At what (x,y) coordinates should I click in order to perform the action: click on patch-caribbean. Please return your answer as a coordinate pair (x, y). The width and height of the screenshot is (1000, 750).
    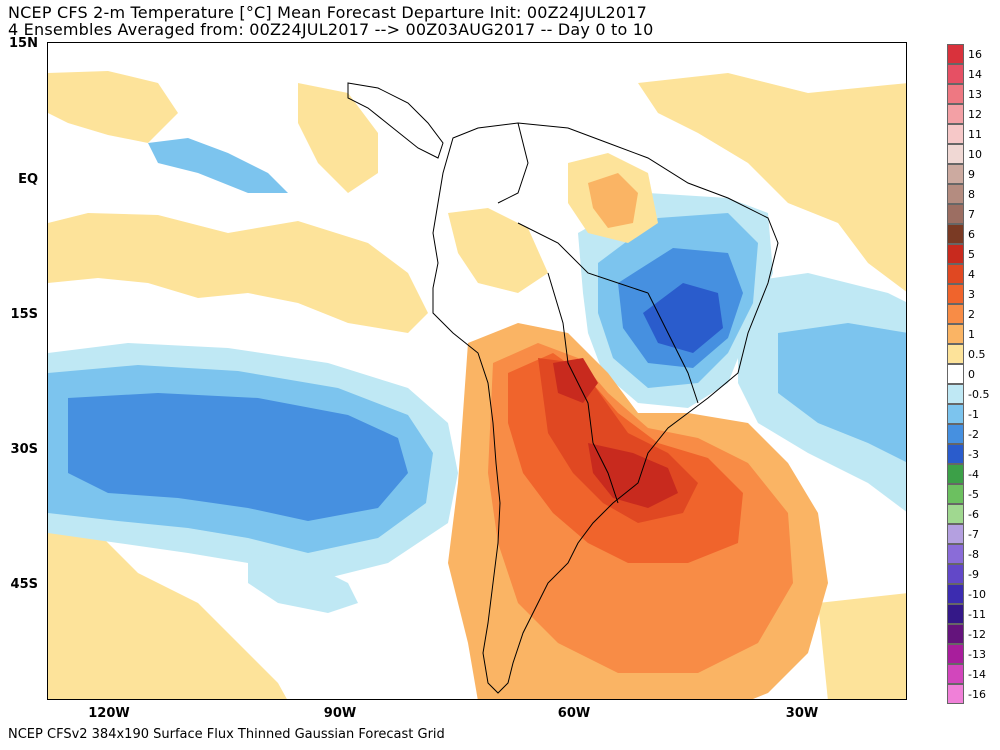
    Looking at the image, I should click on (338, 138).